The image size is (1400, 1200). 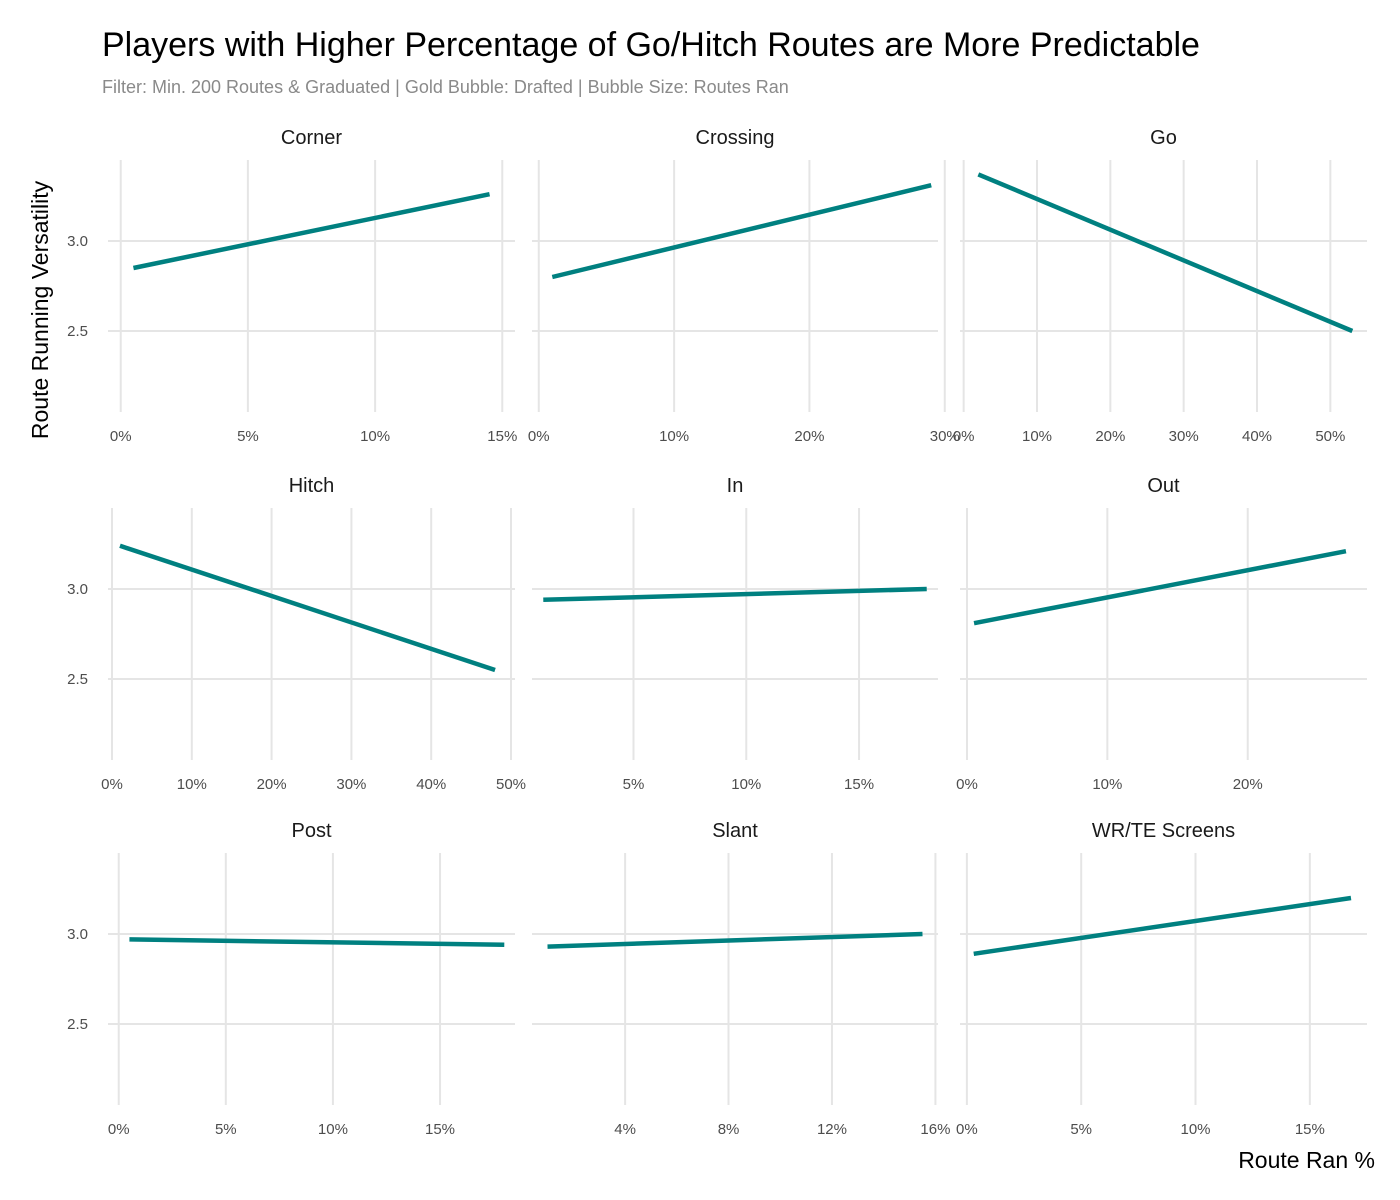 I want to click on facet-label: Corner, so click(x=311, y=138).